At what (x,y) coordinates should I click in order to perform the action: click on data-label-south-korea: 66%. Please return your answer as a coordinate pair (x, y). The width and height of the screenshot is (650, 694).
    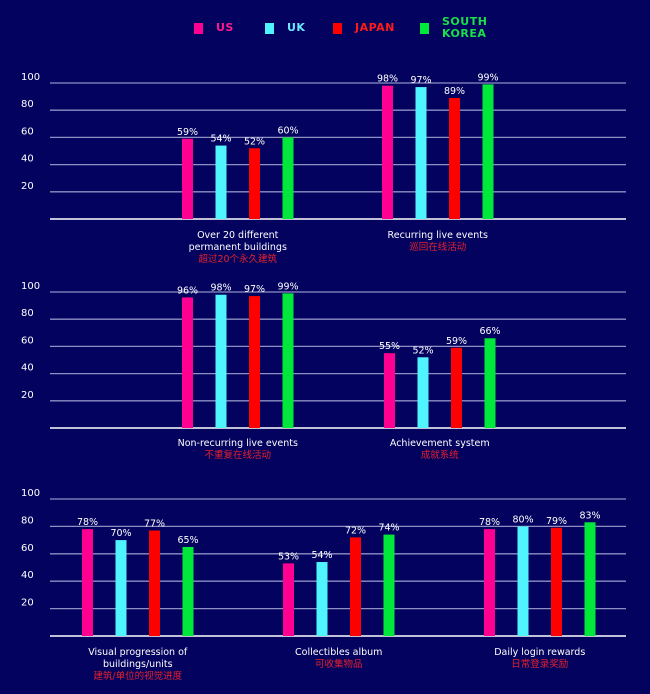
    Looking at the image, I should click on (489, 331).